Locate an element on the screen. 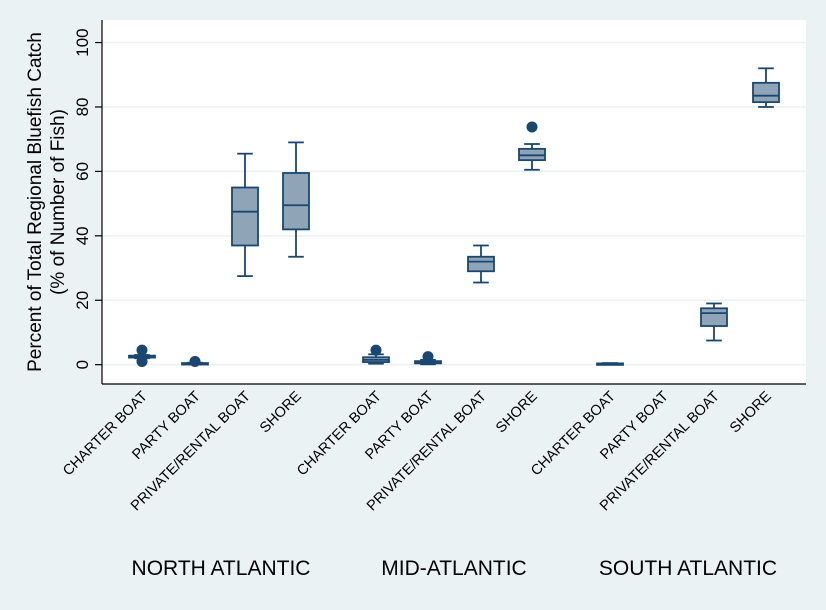  x-tick-label-g0-charter-boat: CHARTER BOAT is located at coordinates (105, 433).